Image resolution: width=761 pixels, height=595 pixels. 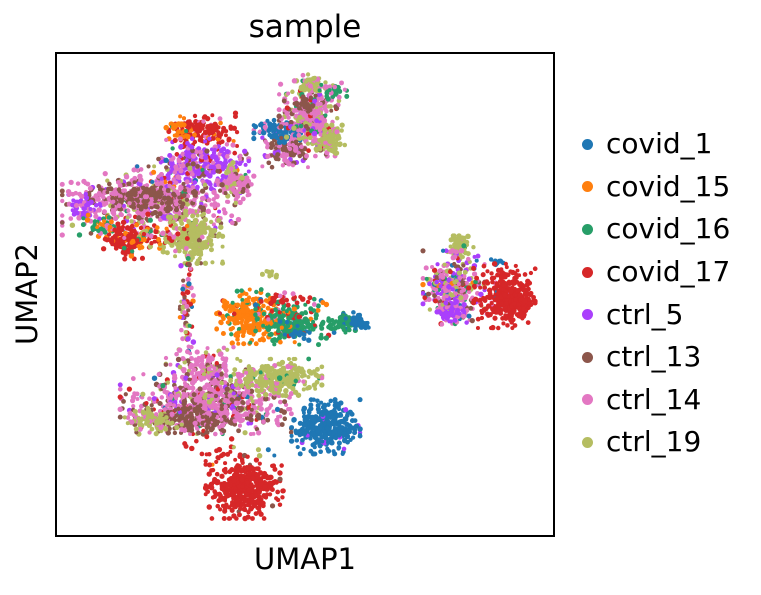 I want to click on legend-item-ctrl_5: ctrl_5, so click(x=656, y=314).